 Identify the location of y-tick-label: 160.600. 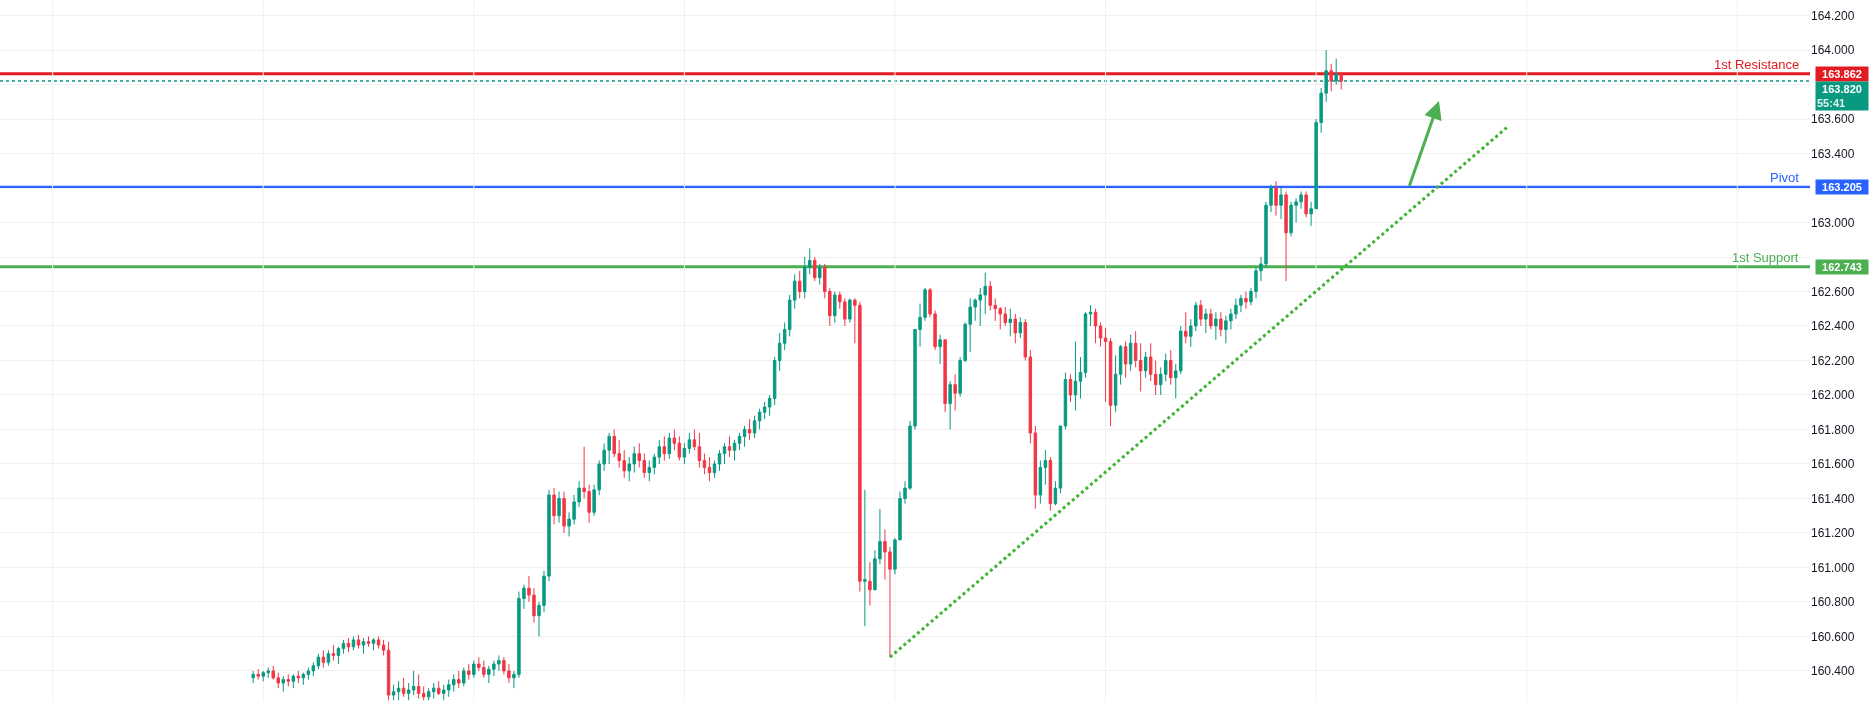
(1833, 636).